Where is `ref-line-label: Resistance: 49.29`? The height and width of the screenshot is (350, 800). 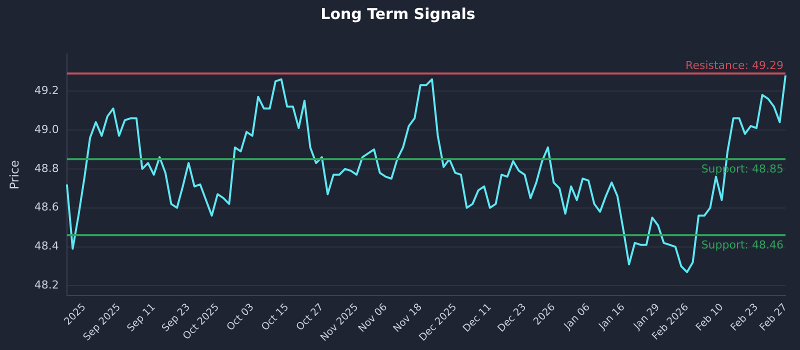
ref-line-label: Resistance: 49.29 is located at coordinates (735, 65).